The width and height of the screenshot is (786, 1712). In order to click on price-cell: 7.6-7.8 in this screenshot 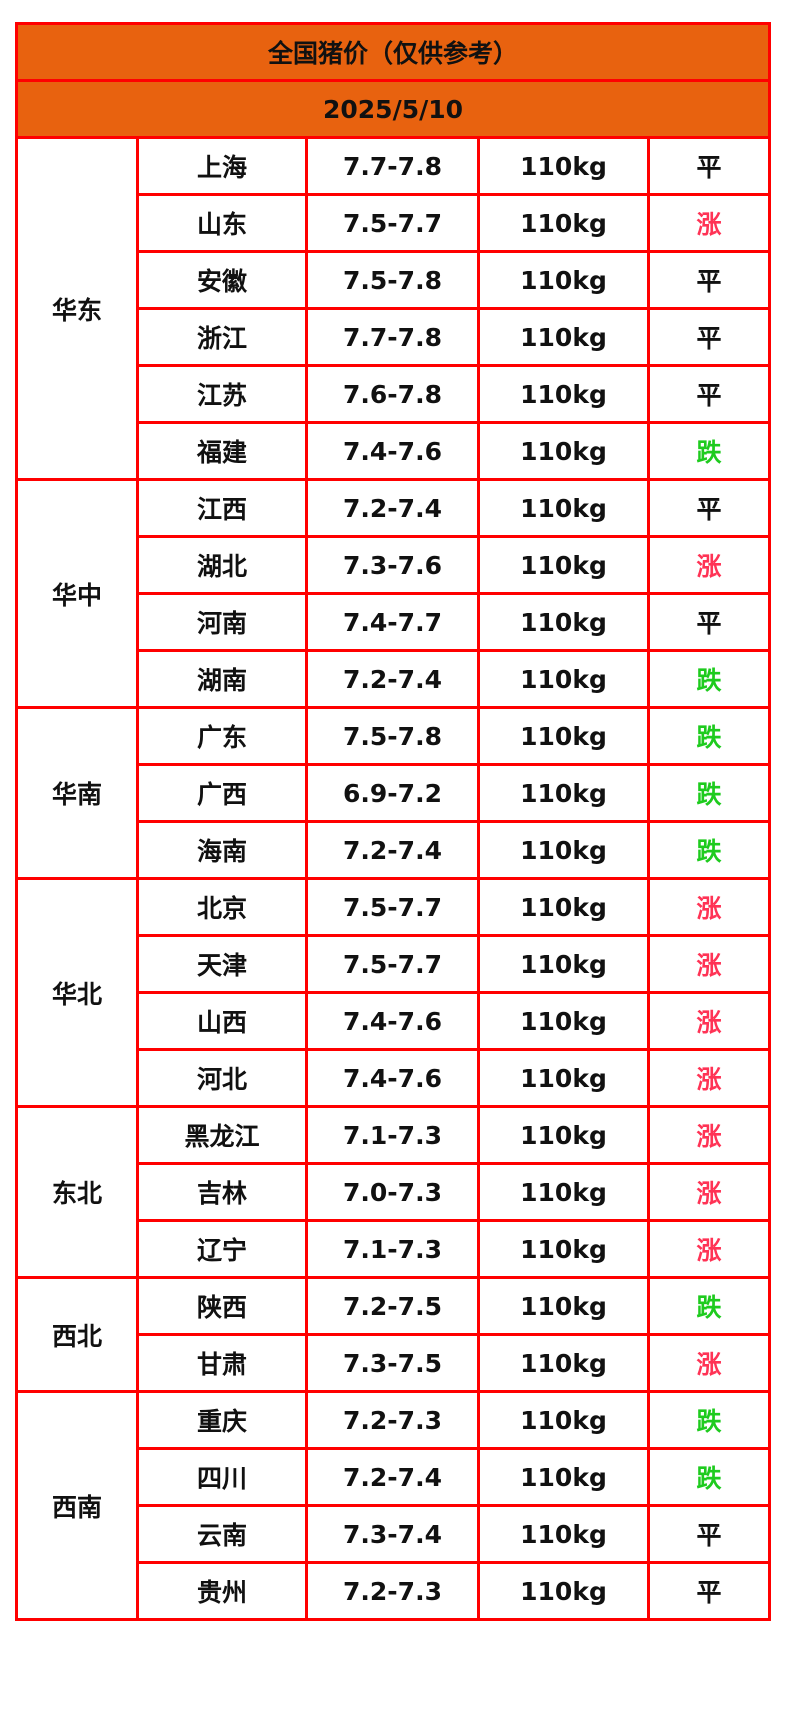, I will do `click(392, 394)`.